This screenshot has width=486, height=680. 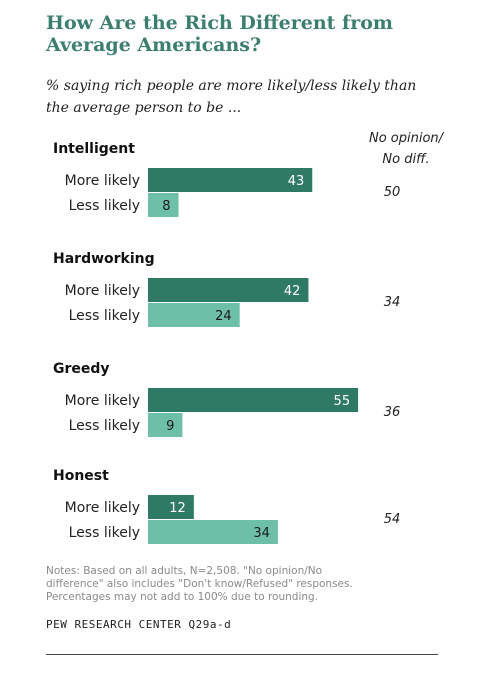 What do you see at coordinates (261, 533) in the screenshot?
I see `value-label-honest-less-likely: 34` at bounding box center [261, 533].